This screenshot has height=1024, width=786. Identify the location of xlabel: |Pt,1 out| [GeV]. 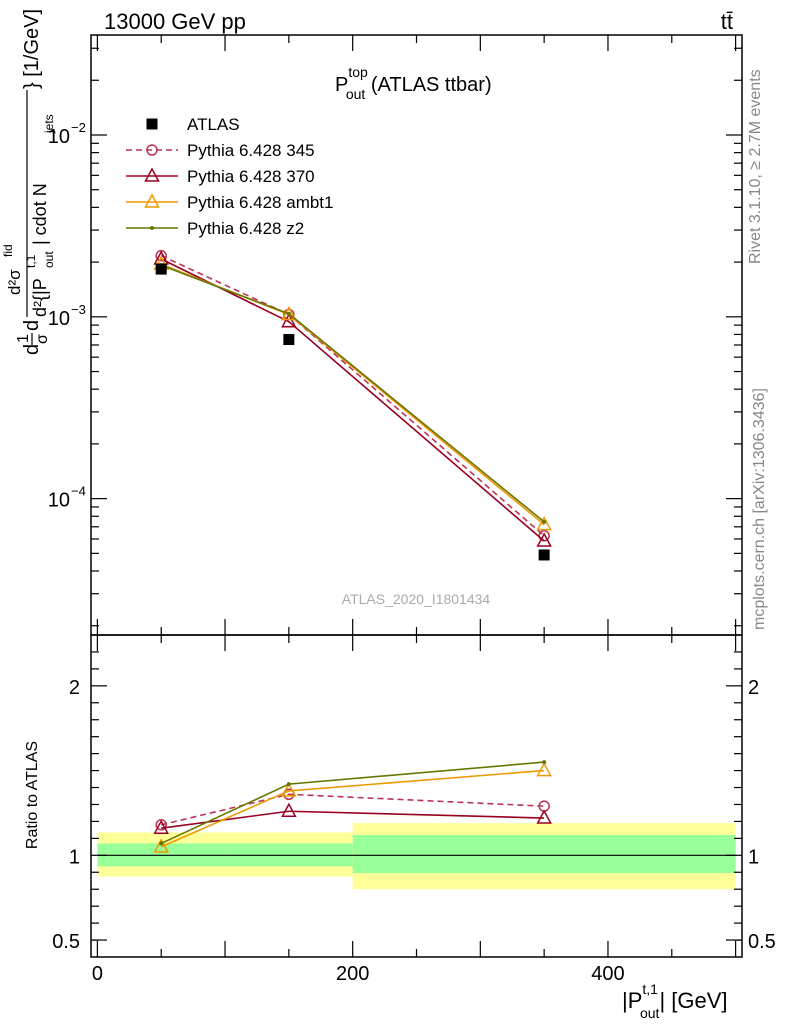
(675, 1001).